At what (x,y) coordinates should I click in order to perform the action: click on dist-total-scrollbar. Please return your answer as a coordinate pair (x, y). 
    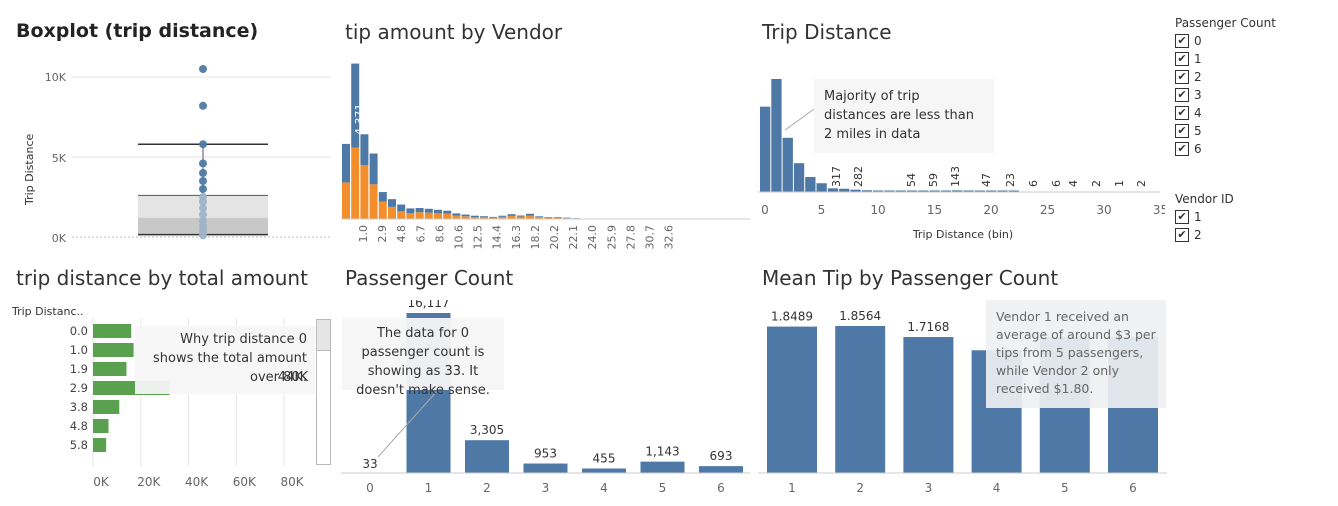
    Looking at the image, I should click on (323, 392).